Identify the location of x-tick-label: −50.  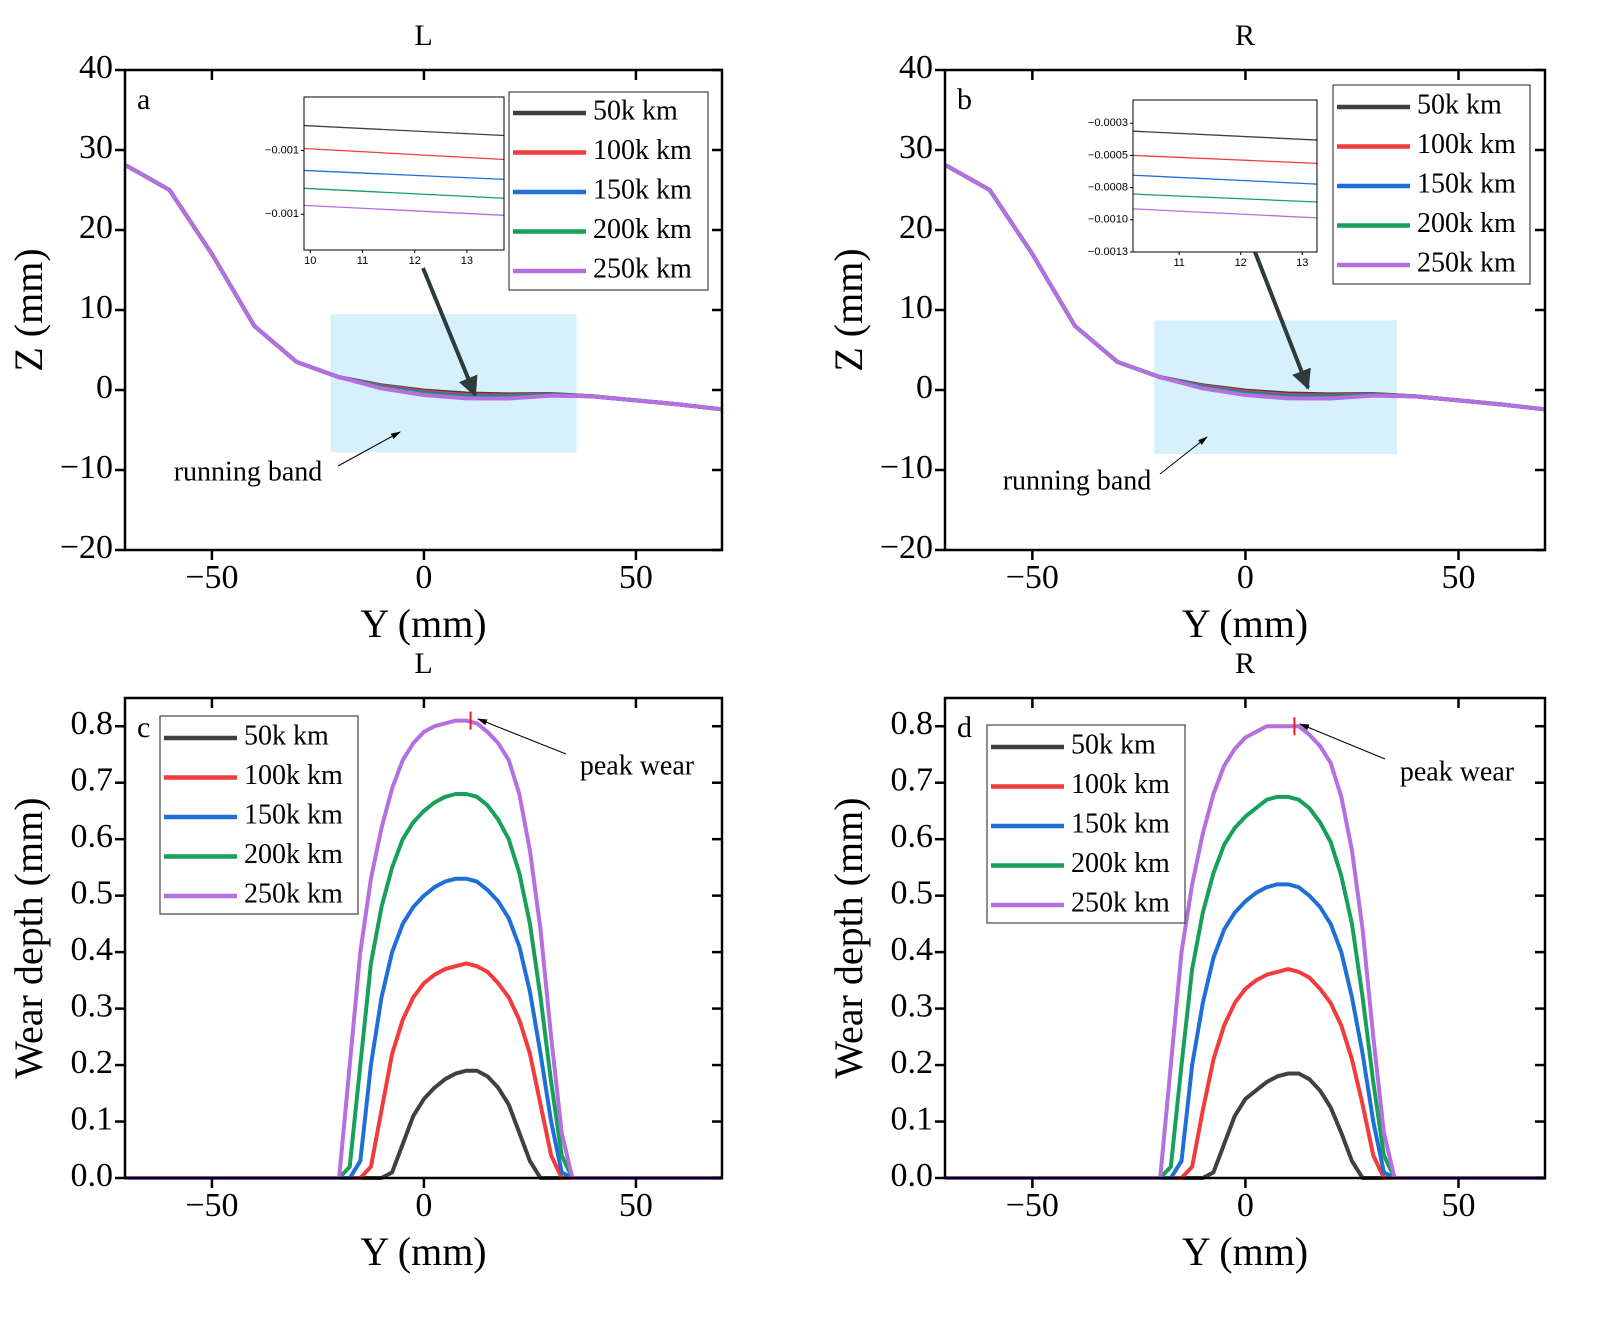
(211, 577).